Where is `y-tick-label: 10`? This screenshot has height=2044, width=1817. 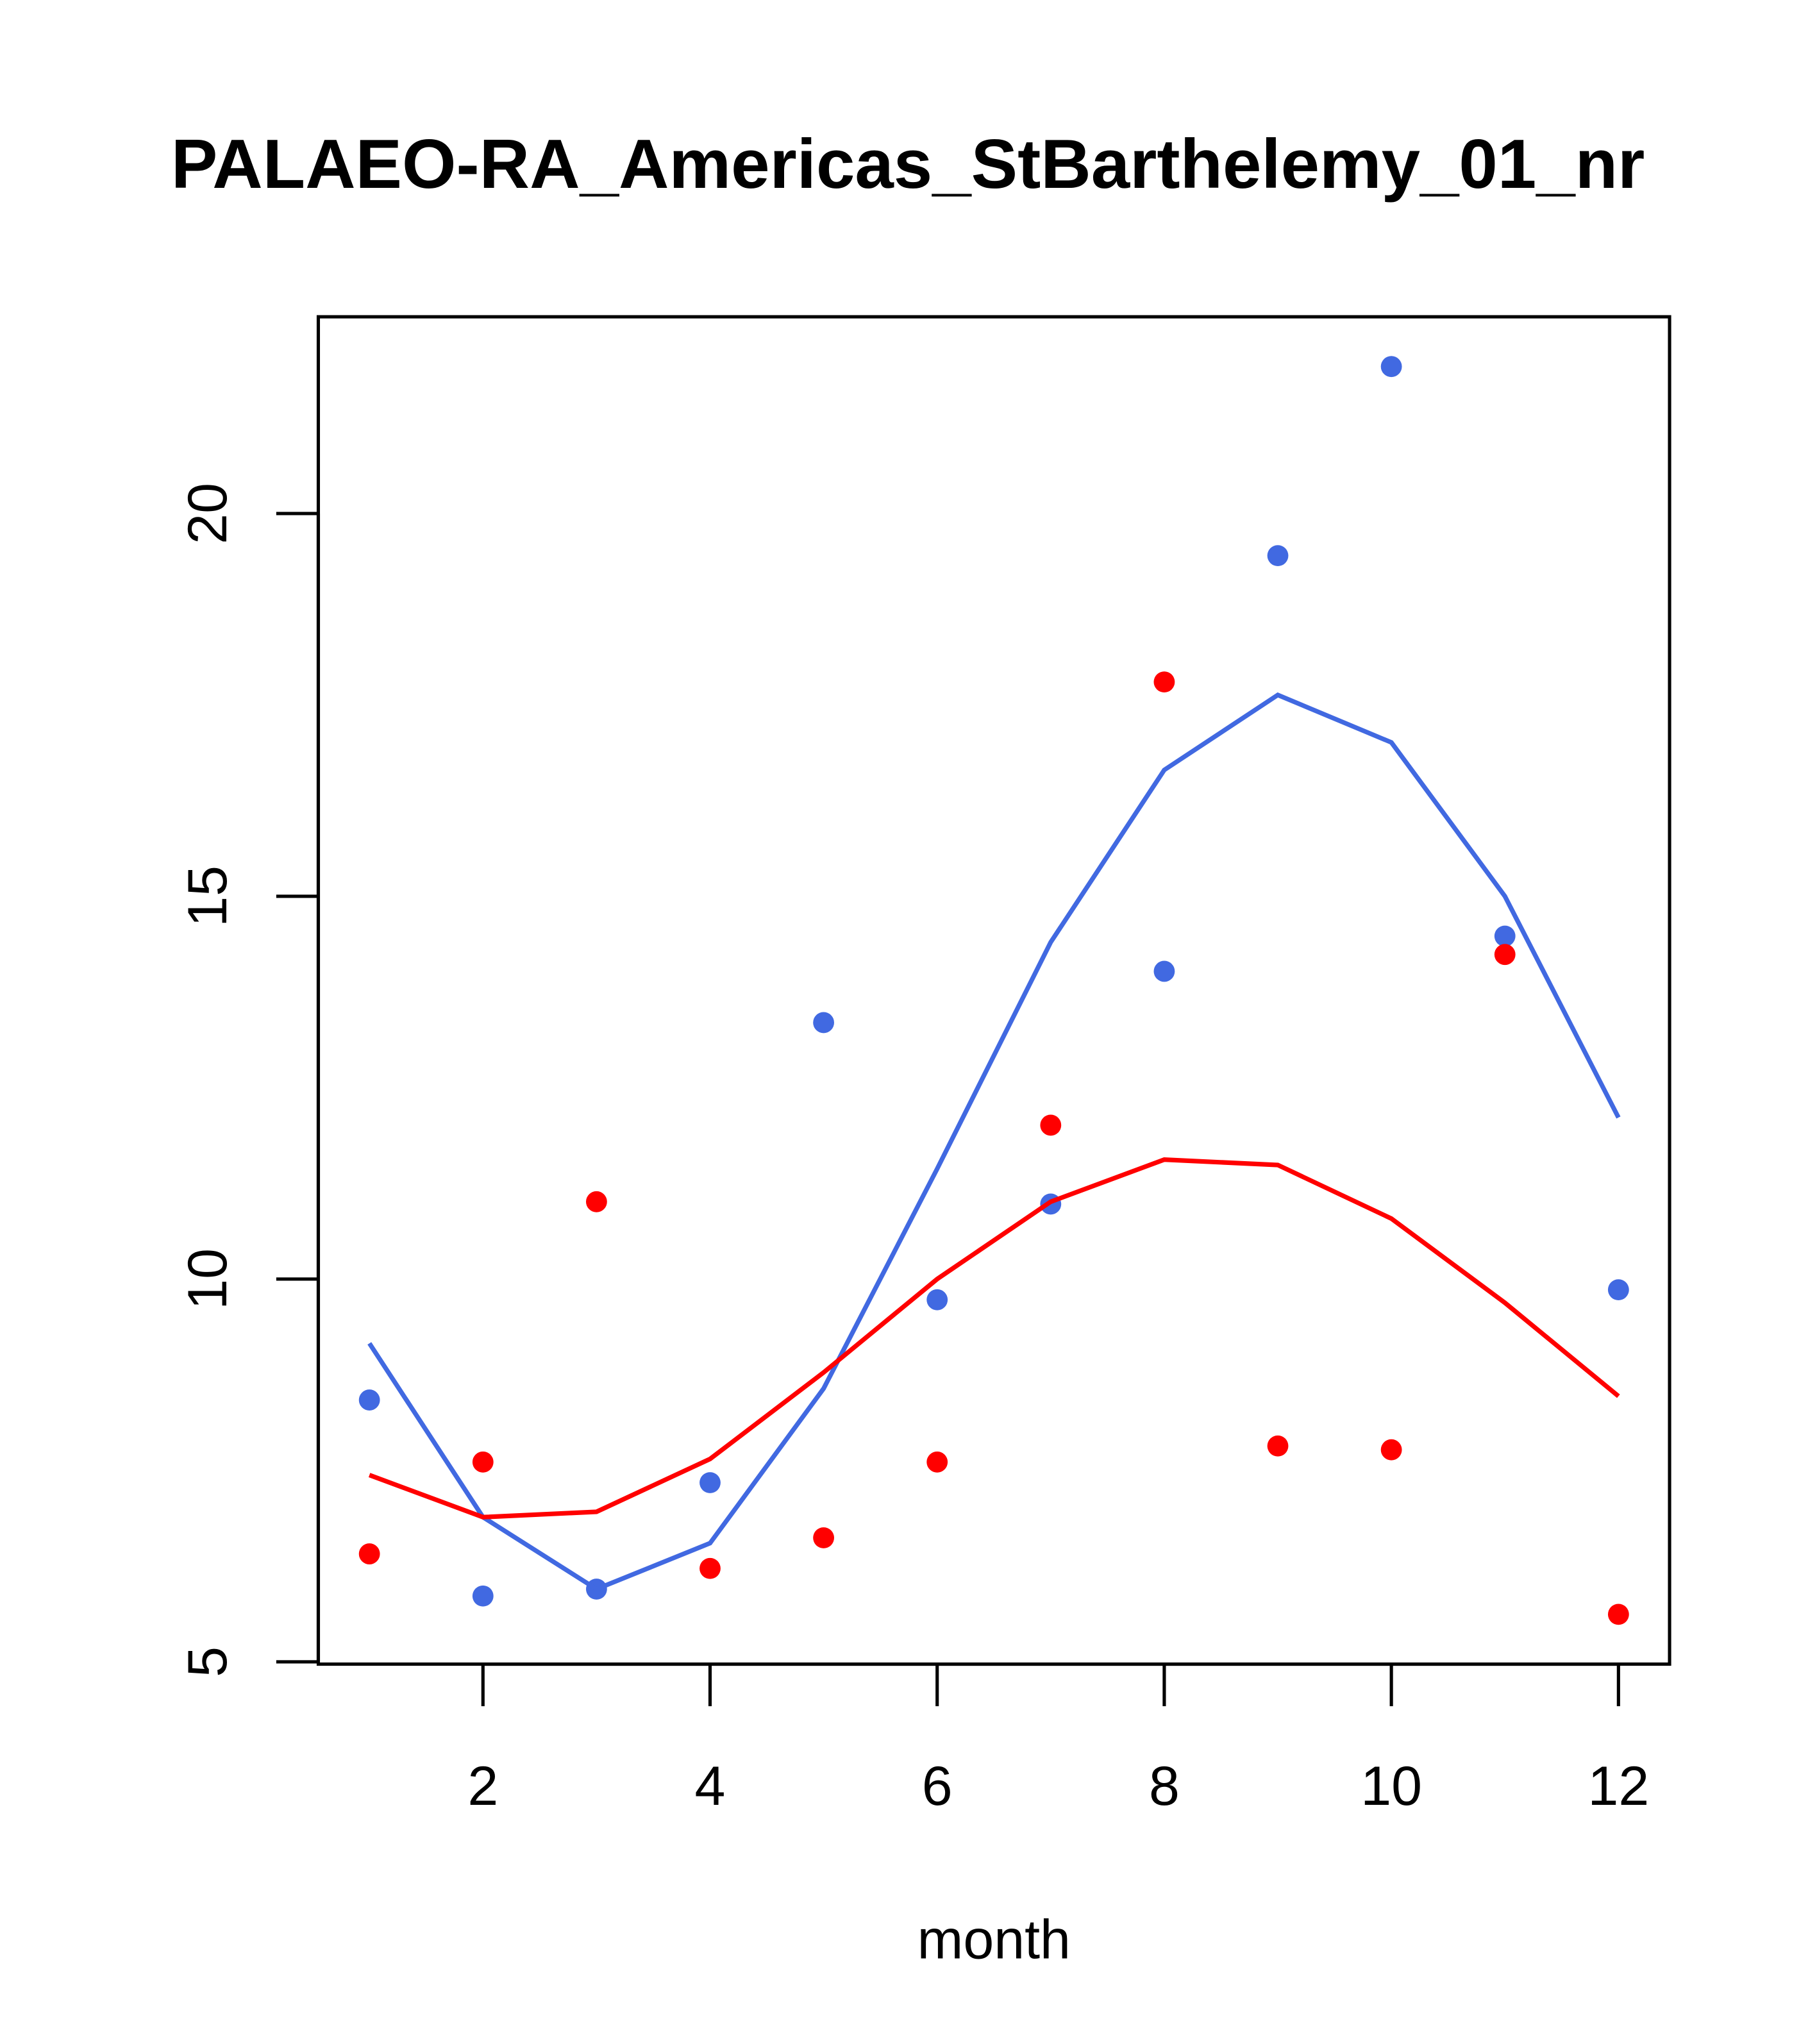
y-tick-label: 10 is located at coordinates (208, 1279).